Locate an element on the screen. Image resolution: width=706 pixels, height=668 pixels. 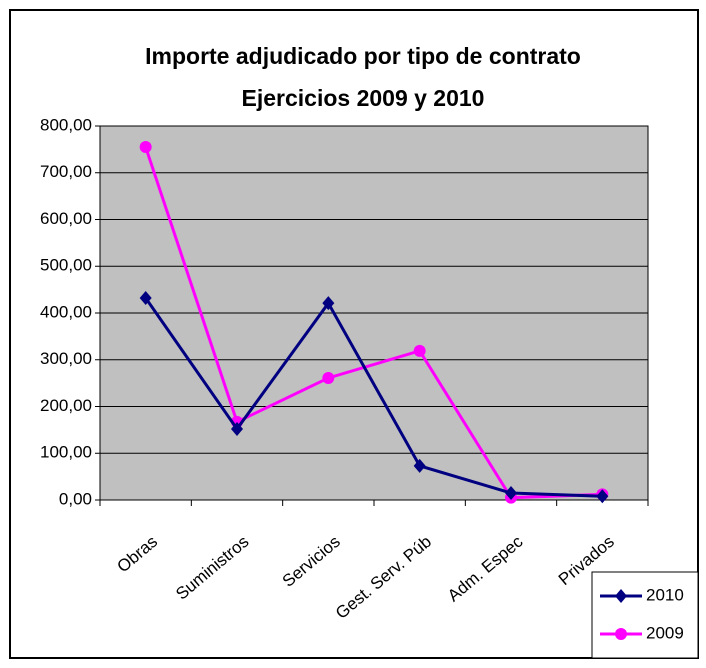
y-tick-label: 200,00 is located at coordinates (66, 405).